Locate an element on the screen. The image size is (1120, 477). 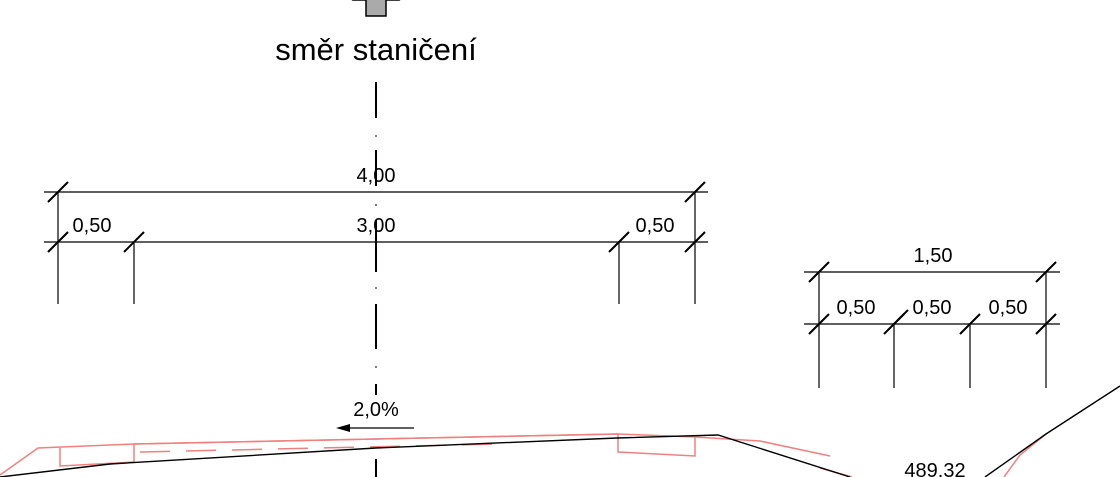
slope-arrow-icon is located at coordinates (343, 428).